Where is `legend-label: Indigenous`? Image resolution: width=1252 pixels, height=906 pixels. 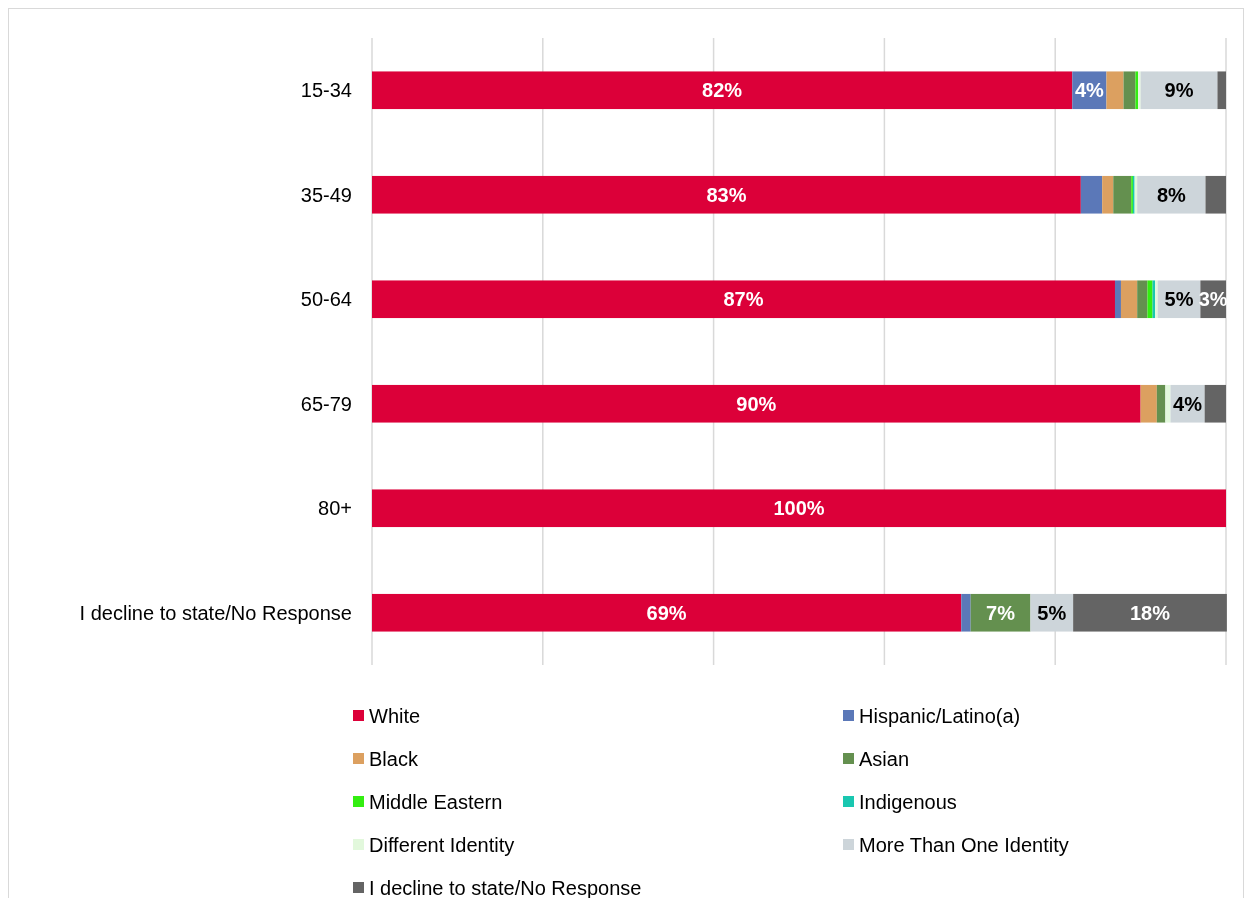 legend-label: Indigenous is located at coordinates (908, 802).